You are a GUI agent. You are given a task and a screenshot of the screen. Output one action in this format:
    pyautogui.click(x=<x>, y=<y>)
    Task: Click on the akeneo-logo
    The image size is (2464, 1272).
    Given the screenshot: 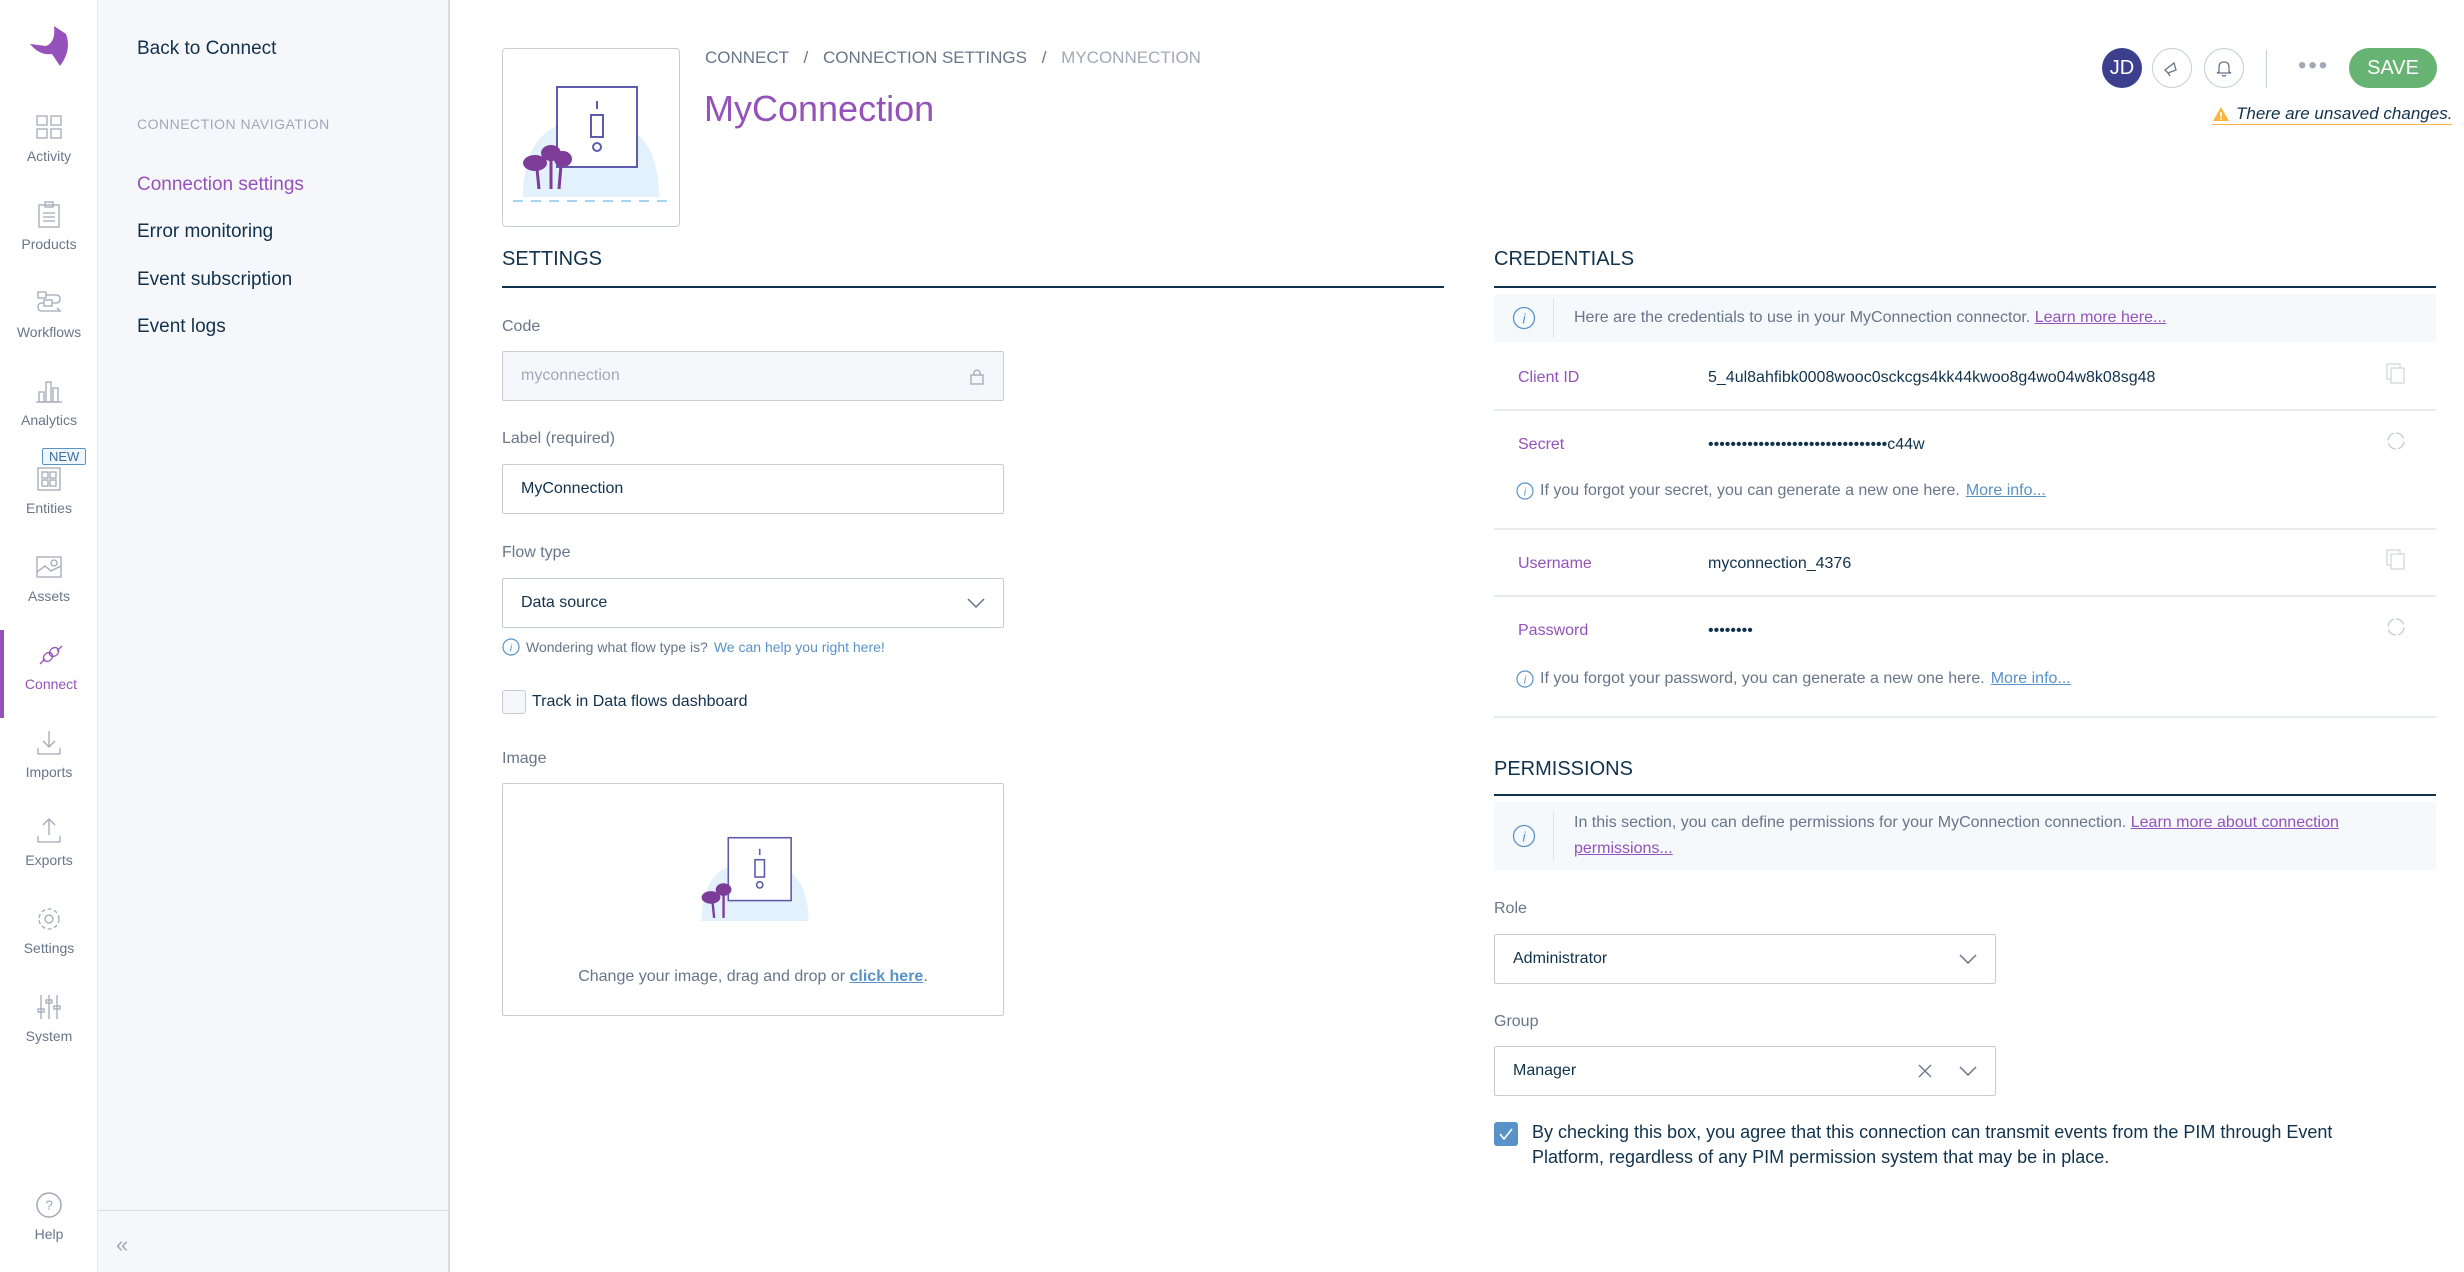 What is the action you would take?
    pyautogui.click(x=49, y=45)
    